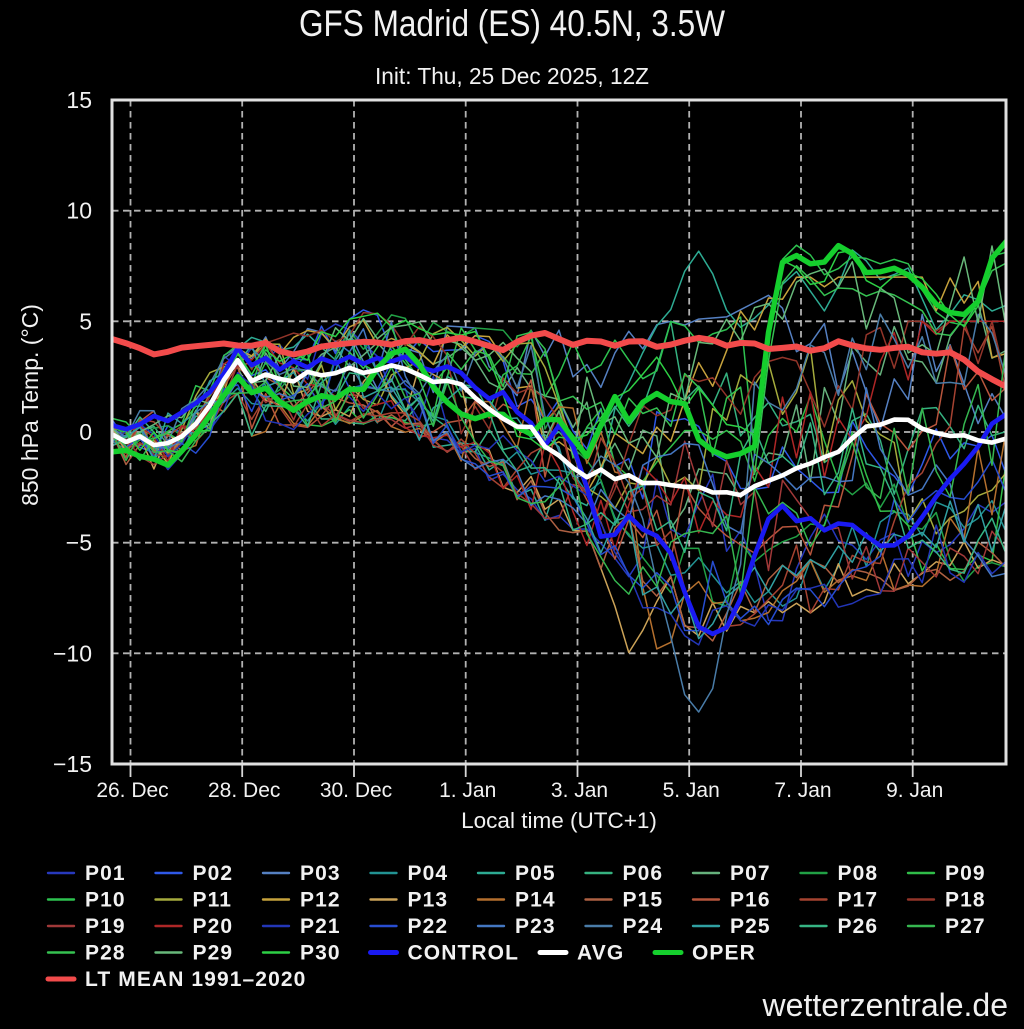 This screenshot has width=1024, height=1029. I want to click on svg-text: P25, so click(750, 926).